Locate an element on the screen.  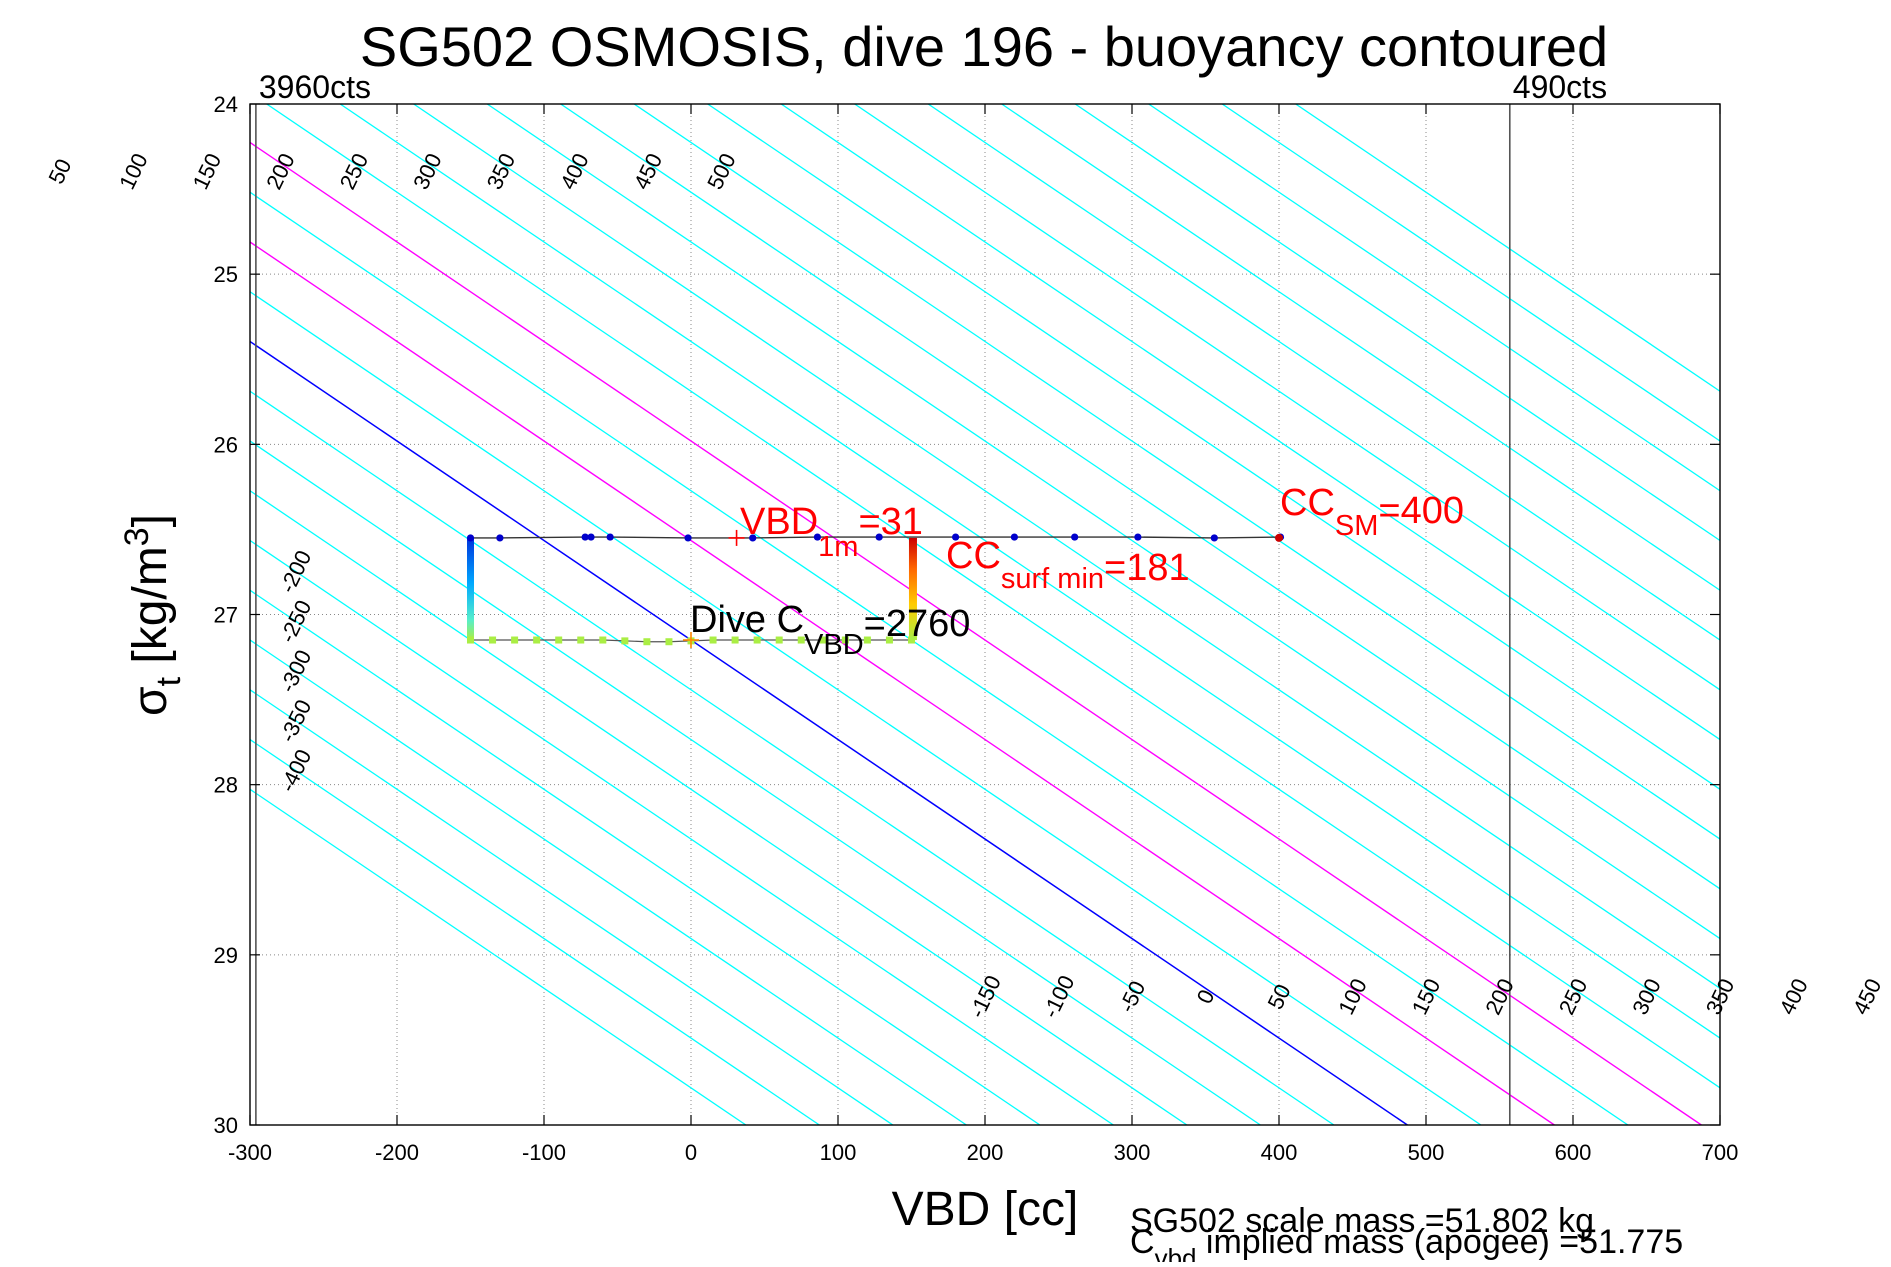
contour-label-bottom: 200 is located at coordinates (1499, 997).